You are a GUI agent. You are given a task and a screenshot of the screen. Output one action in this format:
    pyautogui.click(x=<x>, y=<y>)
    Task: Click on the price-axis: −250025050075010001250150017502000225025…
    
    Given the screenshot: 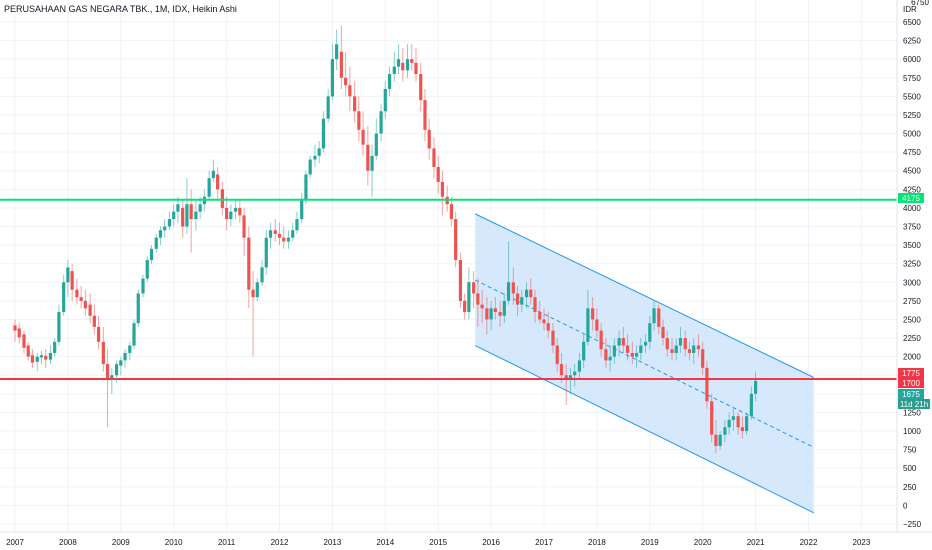 What is the action you would take?
    pyautogui.click(x=912, y=273)
    